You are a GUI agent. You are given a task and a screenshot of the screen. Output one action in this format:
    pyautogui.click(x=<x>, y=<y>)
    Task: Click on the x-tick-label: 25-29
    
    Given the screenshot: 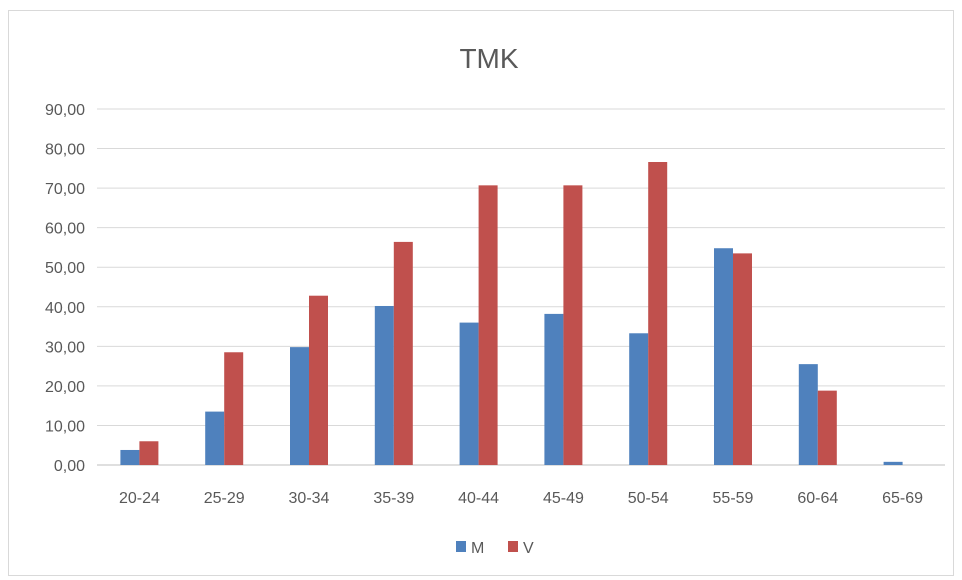 What is the action you would take?
    pyautogui.click(x=224, y=498)
    